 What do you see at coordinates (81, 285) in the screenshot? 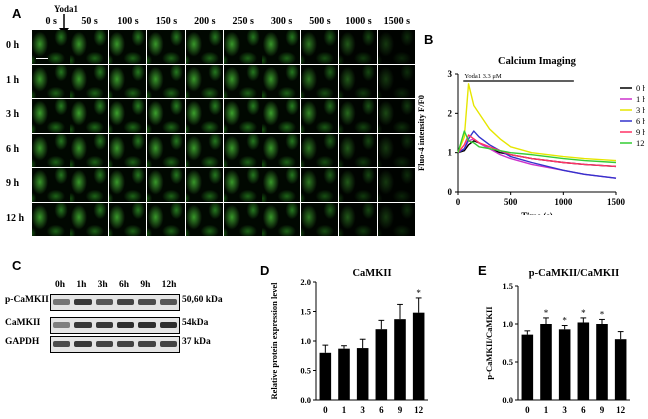
I see `lane-label: 1h` at bounding box center [81, 285].